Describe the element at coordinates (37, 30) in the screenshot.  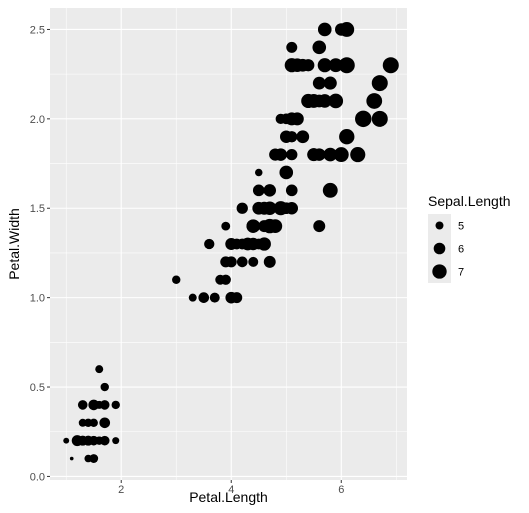
I see `y-tick-label: 2.5` at that location.